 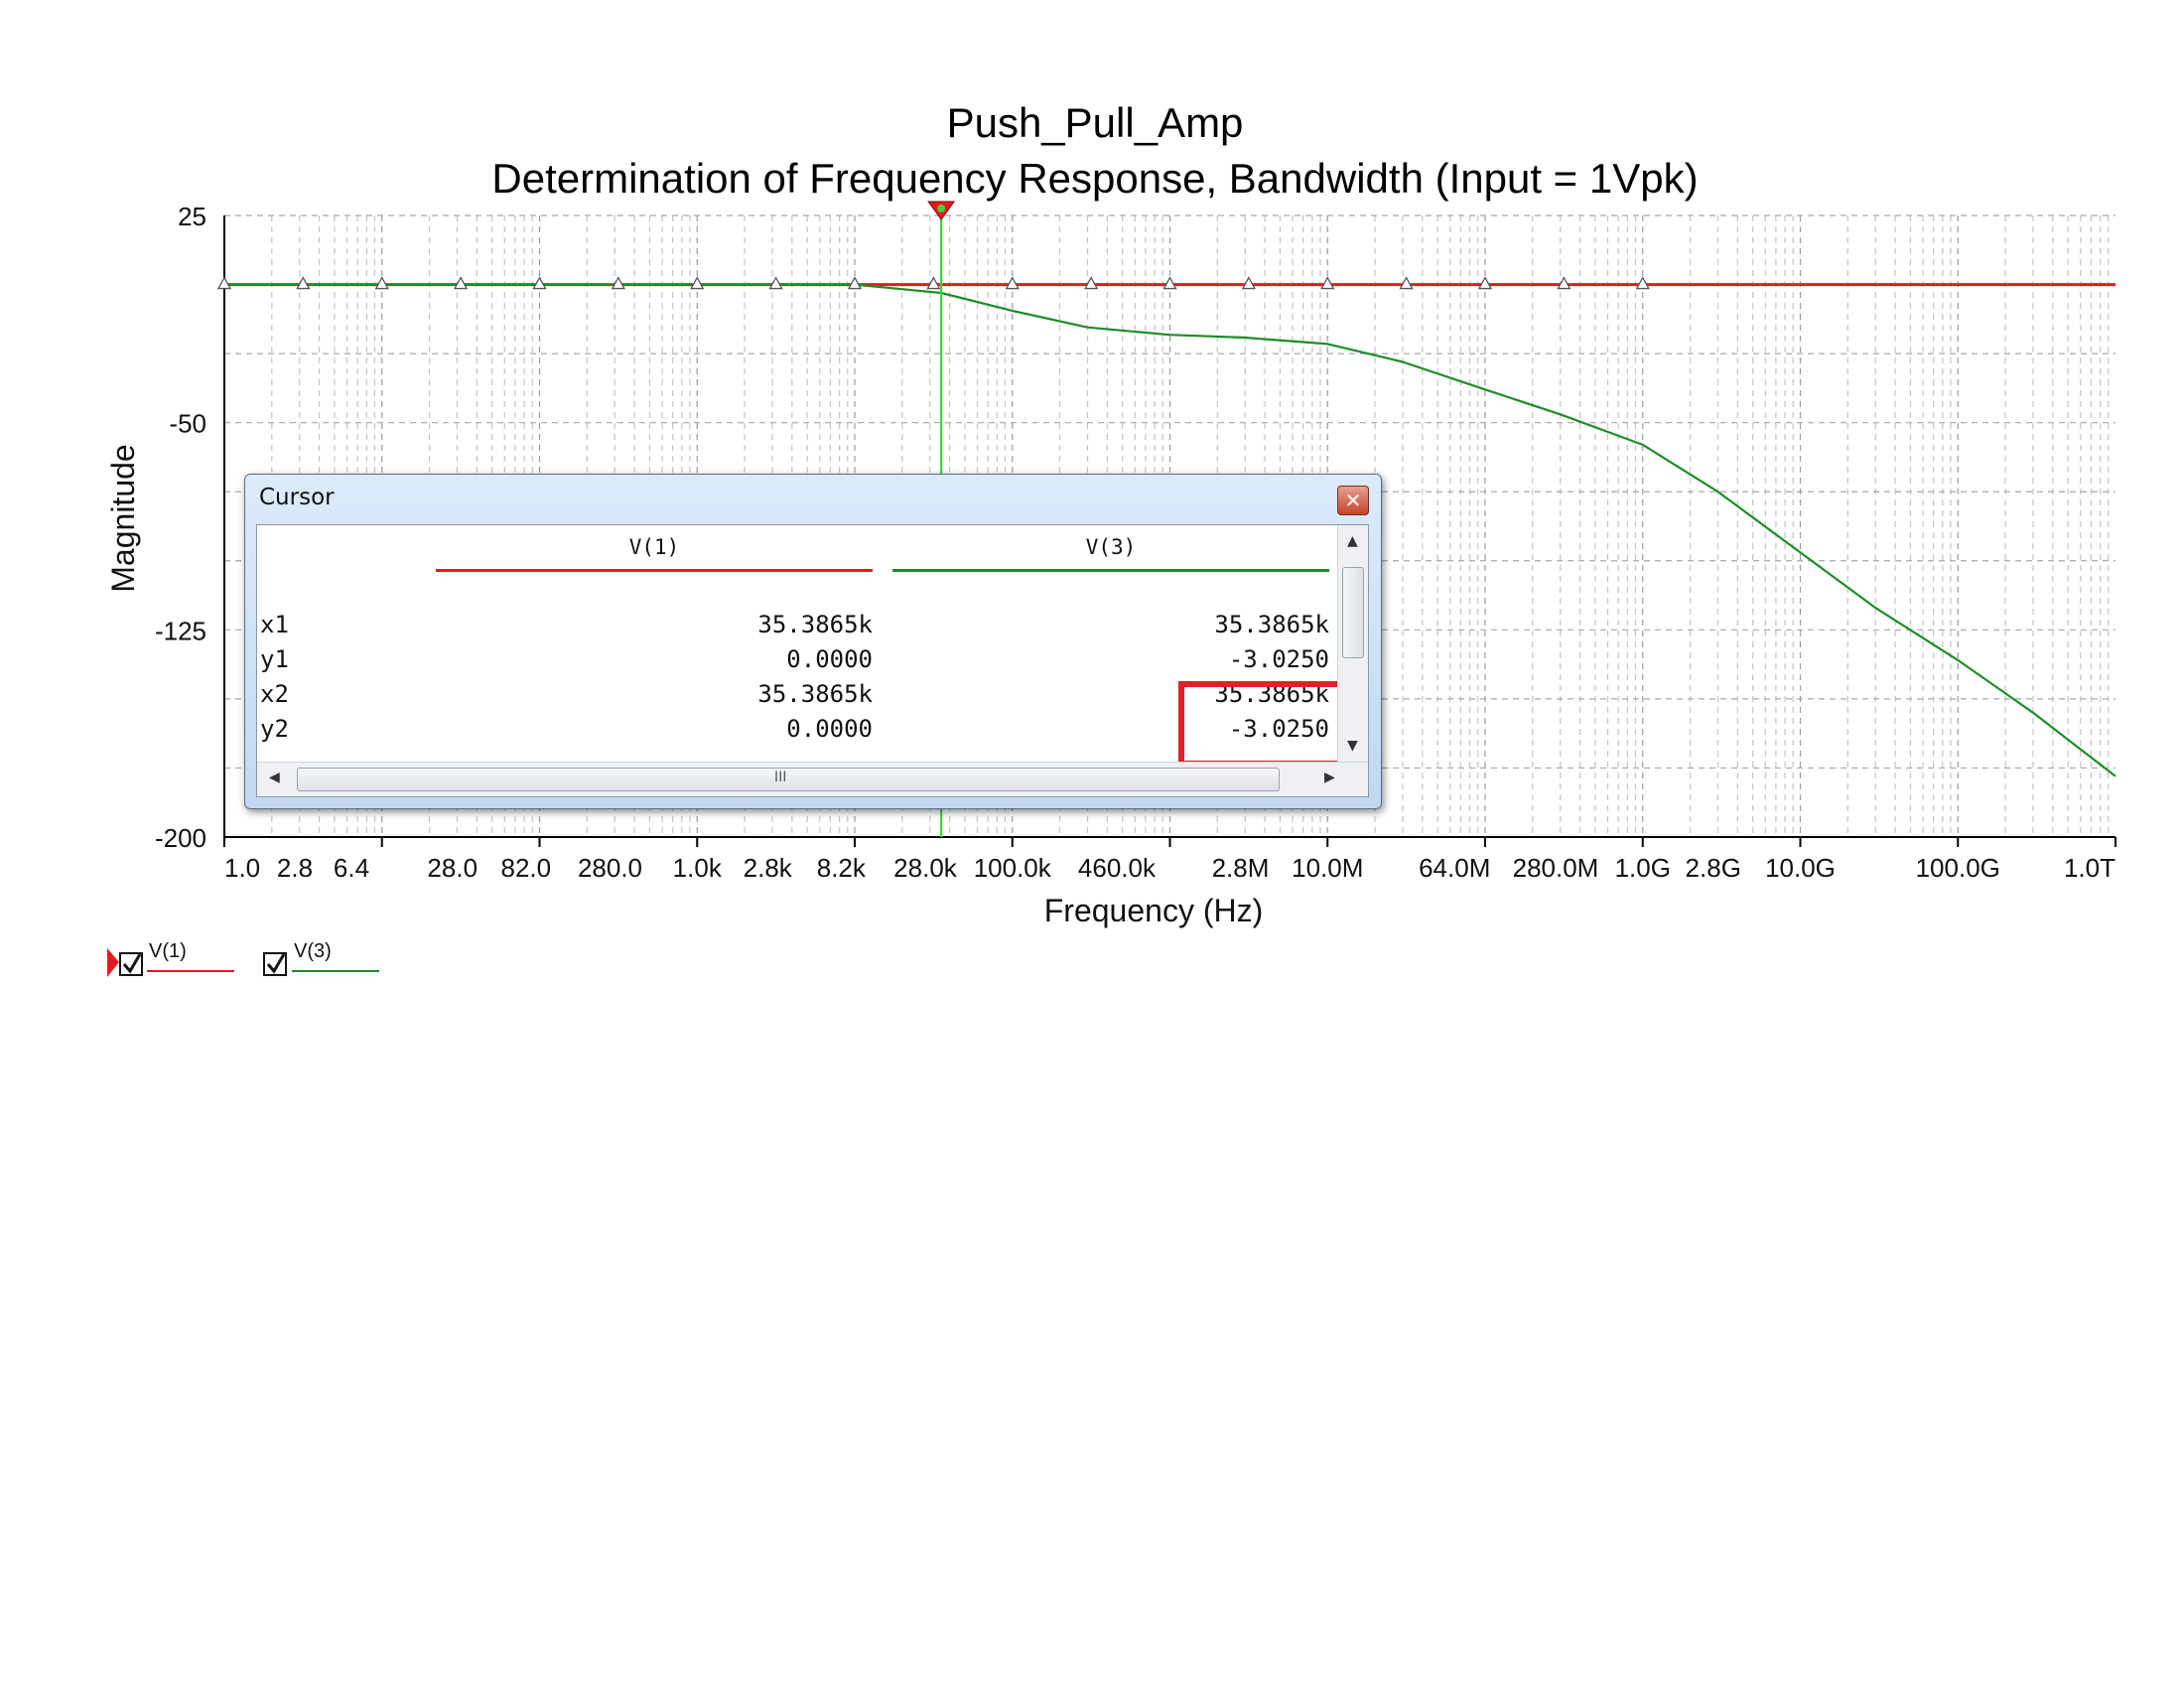 What do you see at coordinates (1327, 868) in the screenshot?
I see `x-tick-label: 10.0M` at bounding box center [1327, 868].